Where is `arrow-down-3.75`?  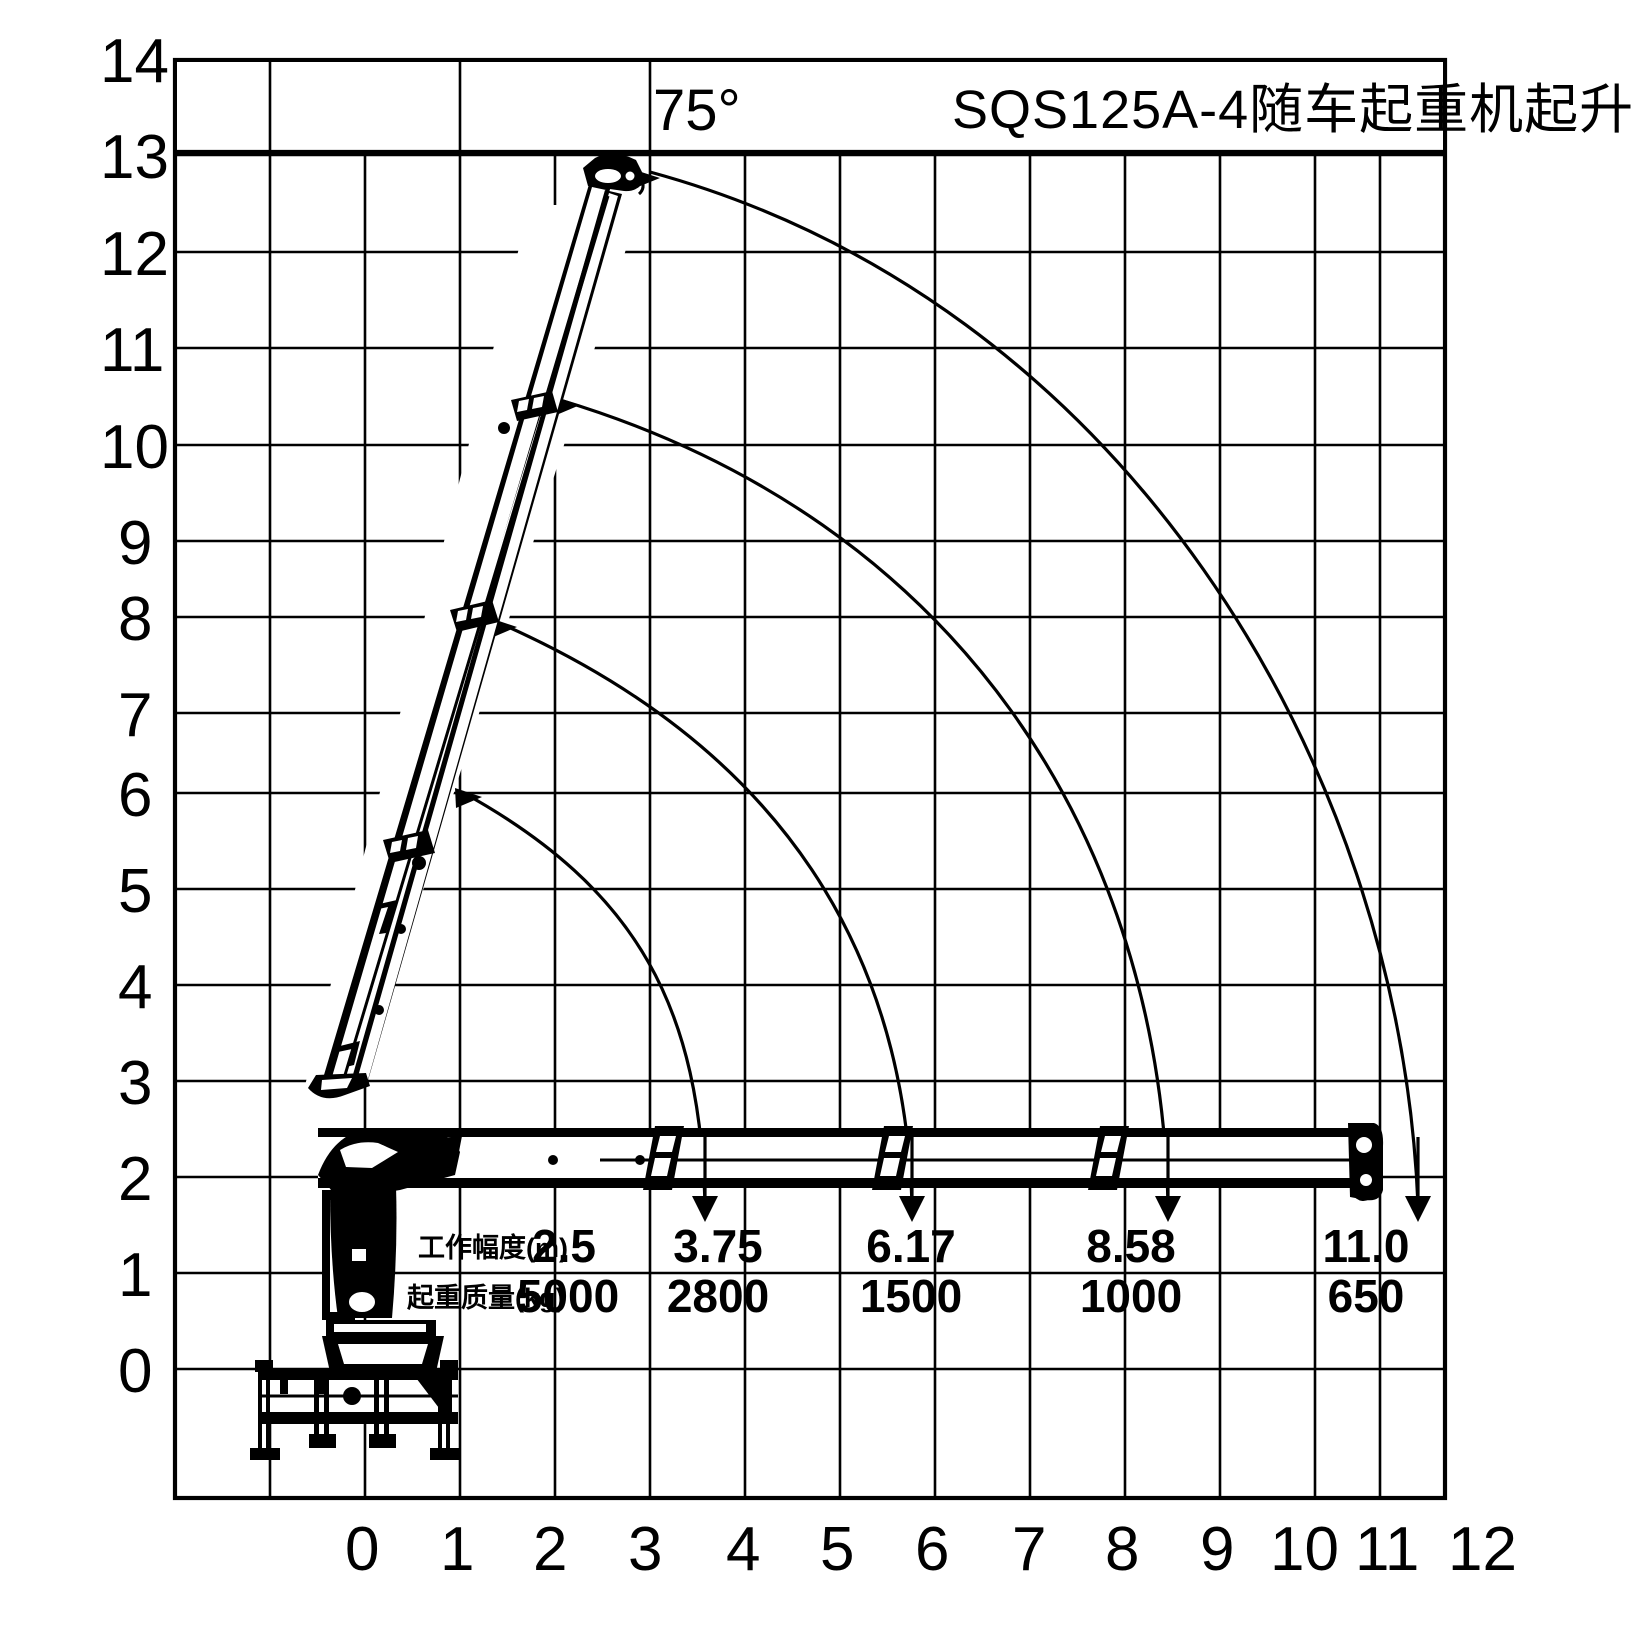 arrow-down-3.75 is located at coordinates (705, 1209).